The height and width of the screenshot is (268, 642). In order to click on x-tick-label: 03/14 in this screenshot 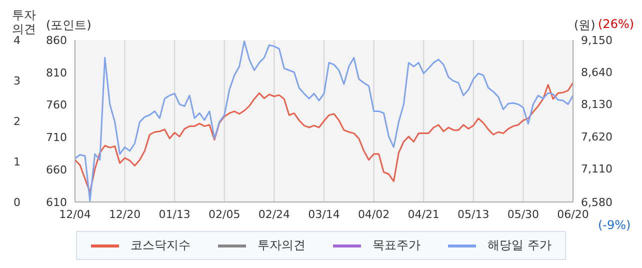, I will do `click(324, 214)`.